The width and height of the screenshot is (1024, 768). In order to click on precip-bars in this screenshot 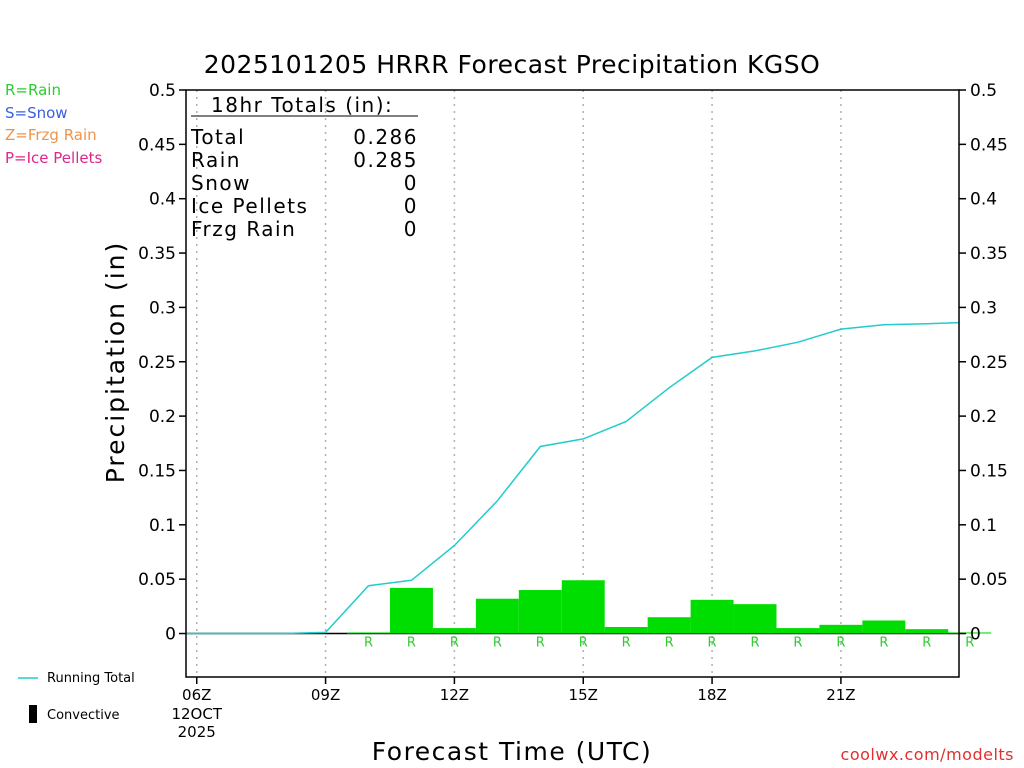, I will do `click(669, 607)`.